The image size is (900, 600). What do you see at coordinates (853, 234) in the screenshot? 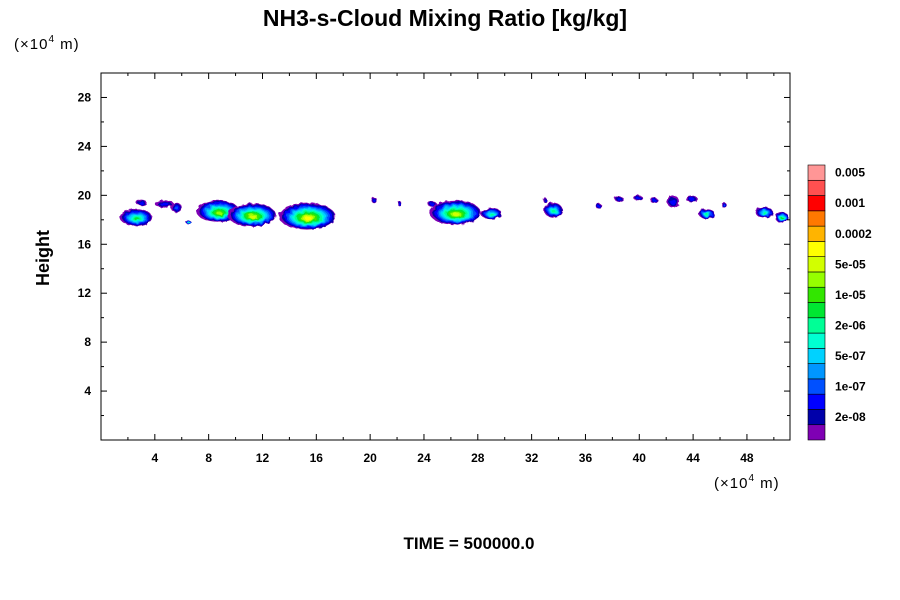
I see `colorbar-label: 0.0002` at bounding box center [853, 234].